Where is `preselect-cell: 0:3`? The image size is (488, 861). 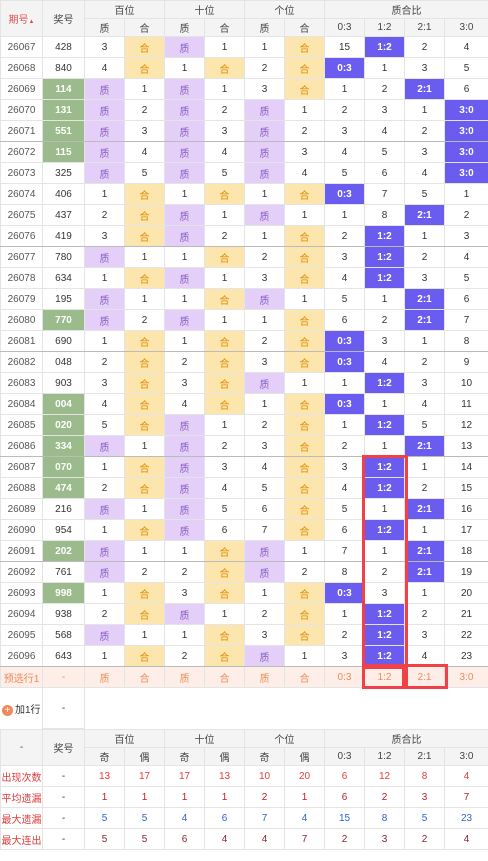 preselect-cell: 0:3 is located at coordinates (344, 677).